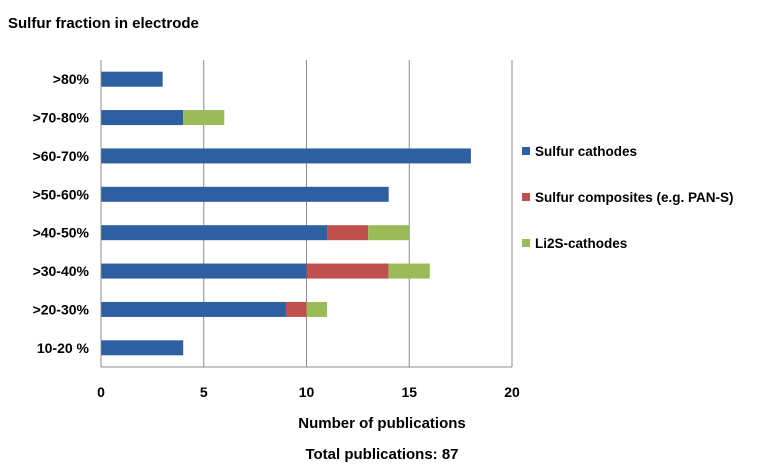 The height and width of the screenshot is (466, 771). What do you see at coordinates (61, 271) in the screenshot?
I see `y-tick-label: >30-40%` at bounding box center [61, 271].